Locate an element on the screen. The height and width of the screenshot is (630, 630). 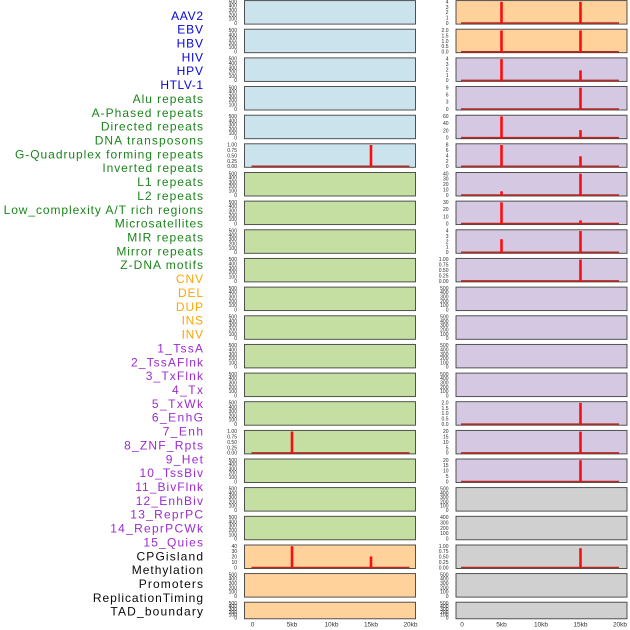
svg-text: G-Quadruplex forming repeats is located at coordinates (109, 154).